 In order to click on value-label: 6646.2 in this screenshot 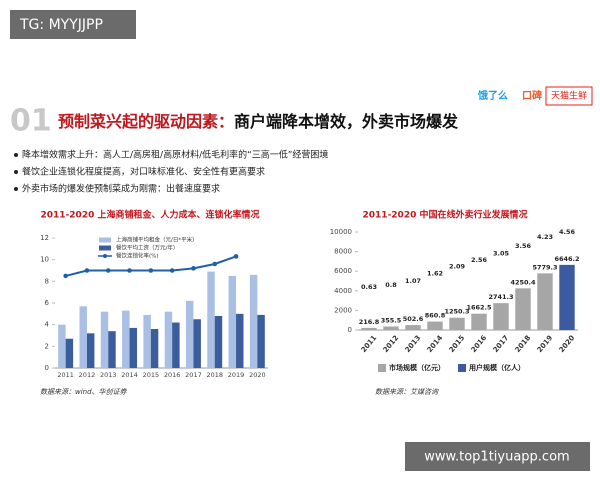, I will do `click(566, 259)`.